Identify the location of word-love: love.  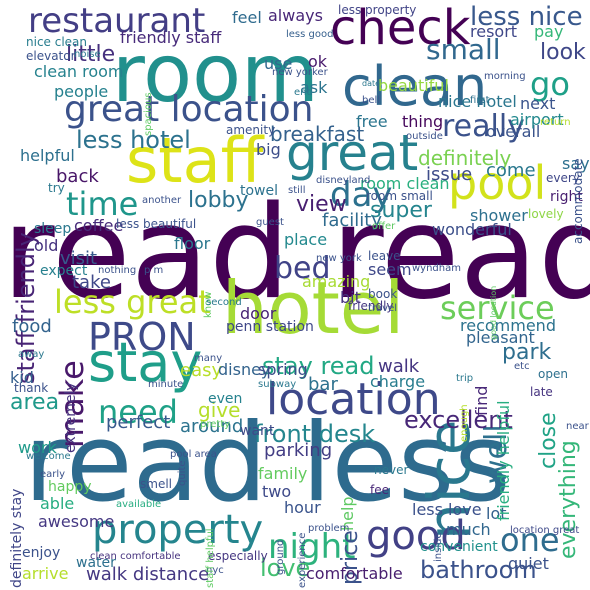
(285, 568).